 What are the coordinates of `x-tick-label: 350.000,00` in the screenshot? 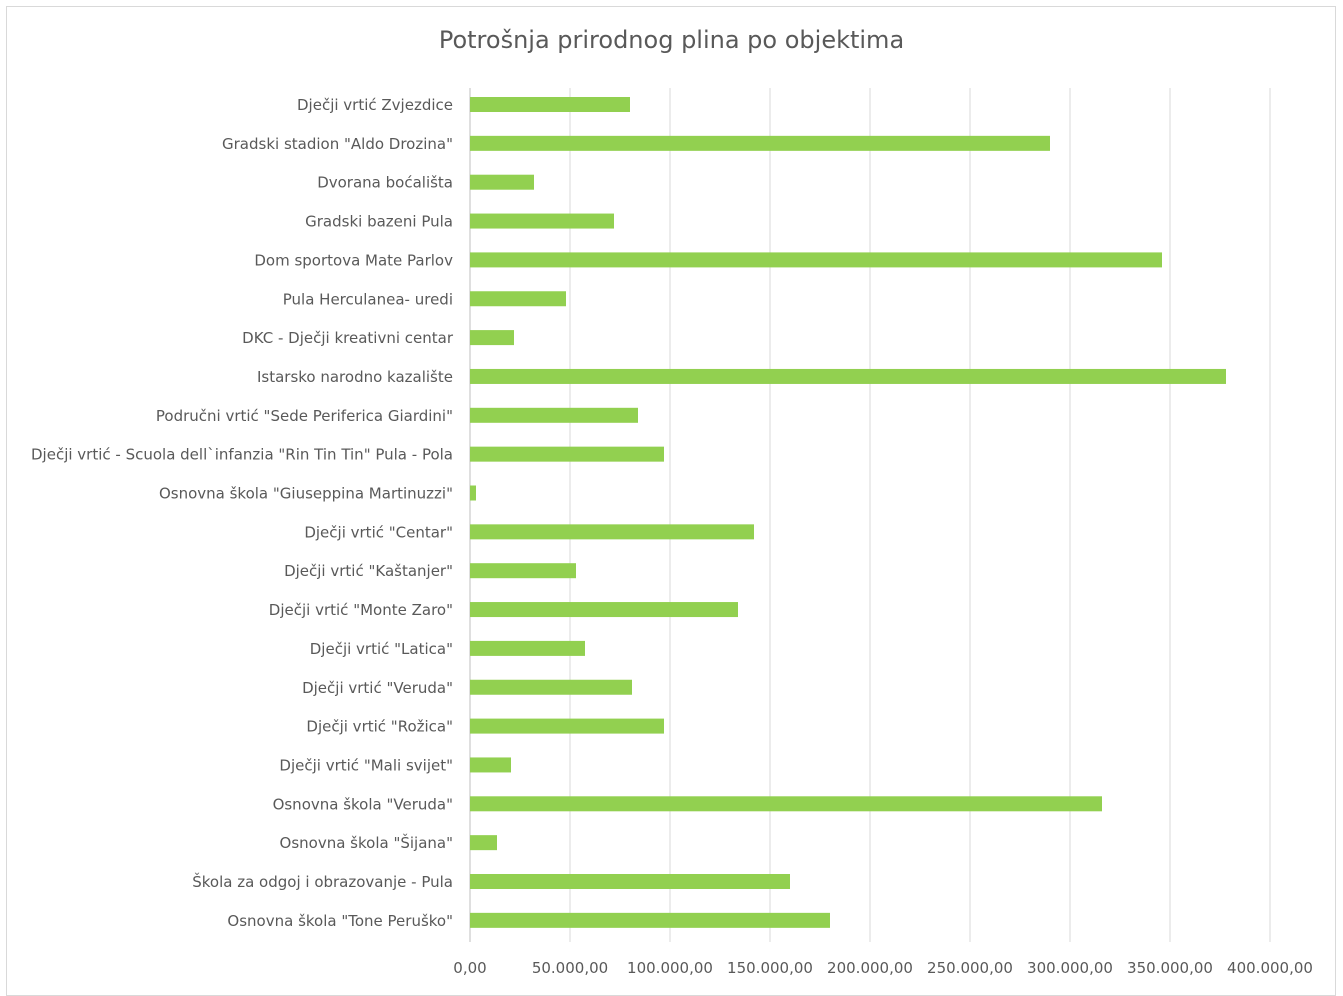 It's located at (1170, 968).